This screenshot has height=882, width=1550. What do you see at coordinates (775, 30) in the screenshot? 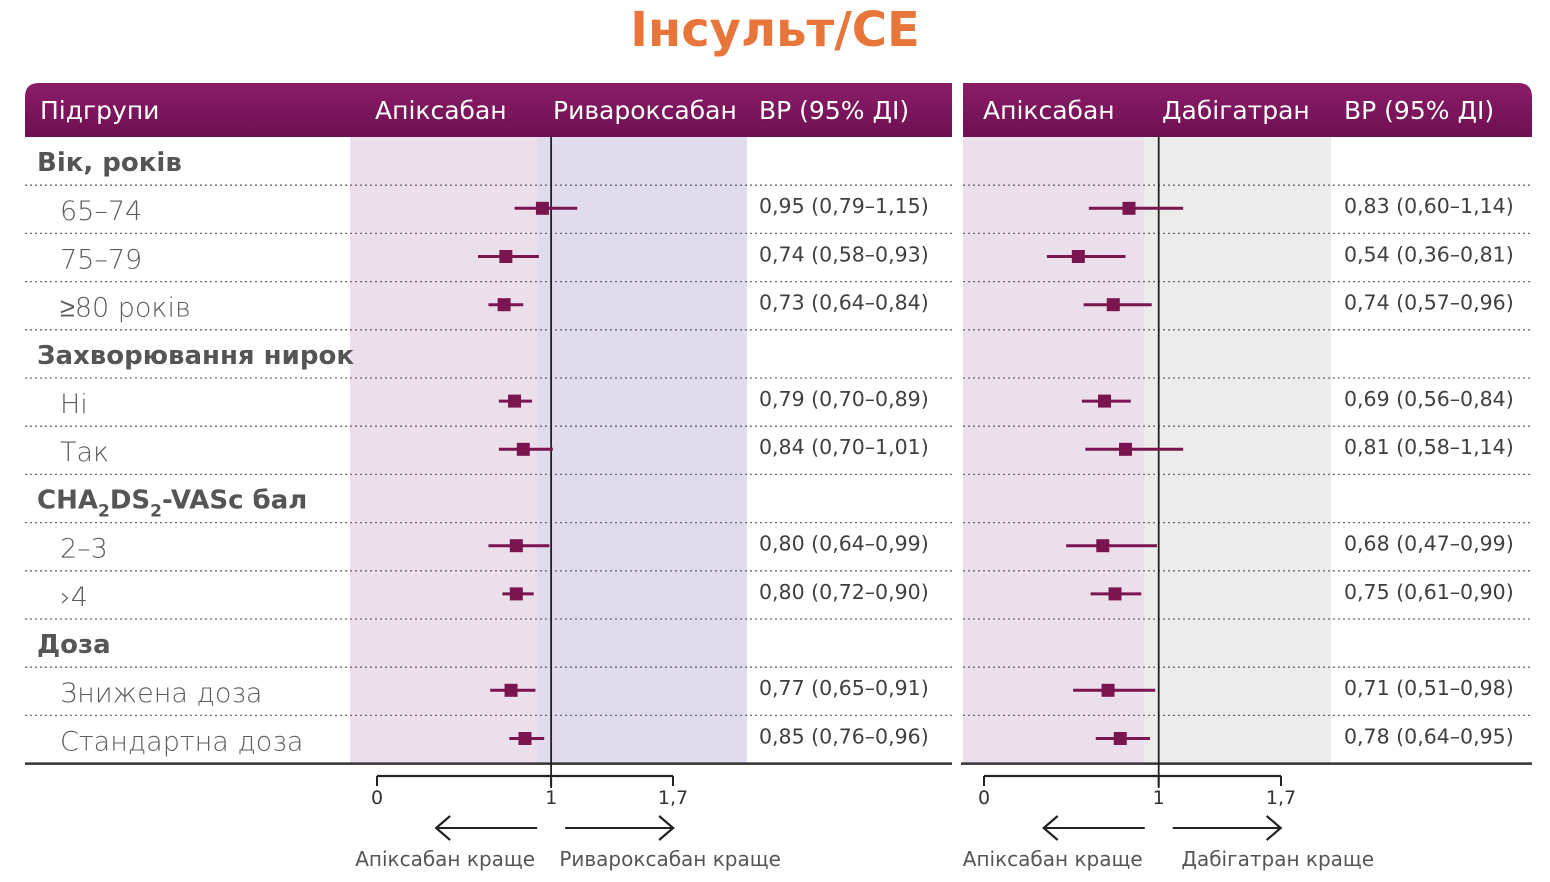
I see `chart-title: Інсульт/СЕ` at bounding box center [775, 30].